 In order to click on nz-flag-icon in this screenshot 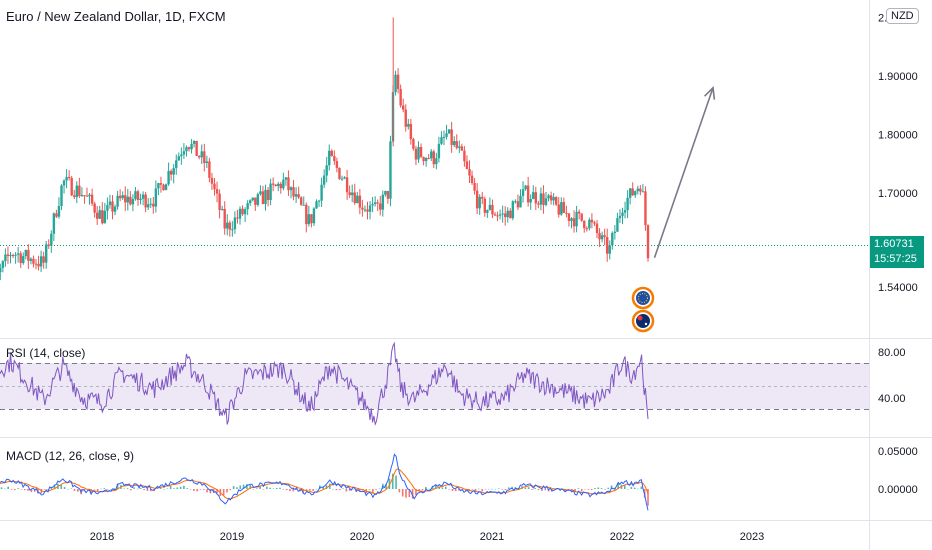, I will do `click(643, 321)`.